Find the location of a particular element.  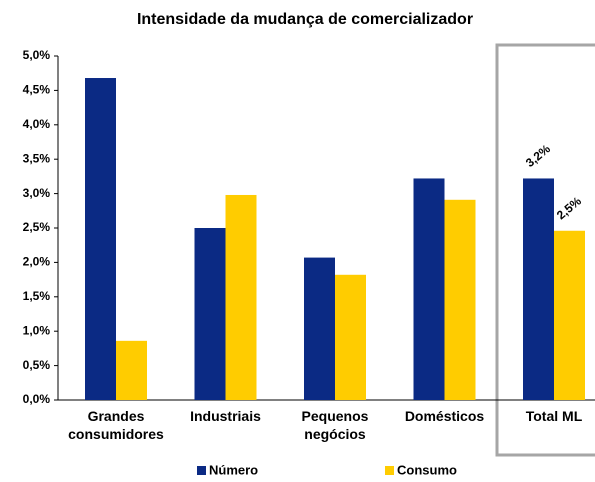

y-tick-label: 4,5% is located at coordinates (37, 90).